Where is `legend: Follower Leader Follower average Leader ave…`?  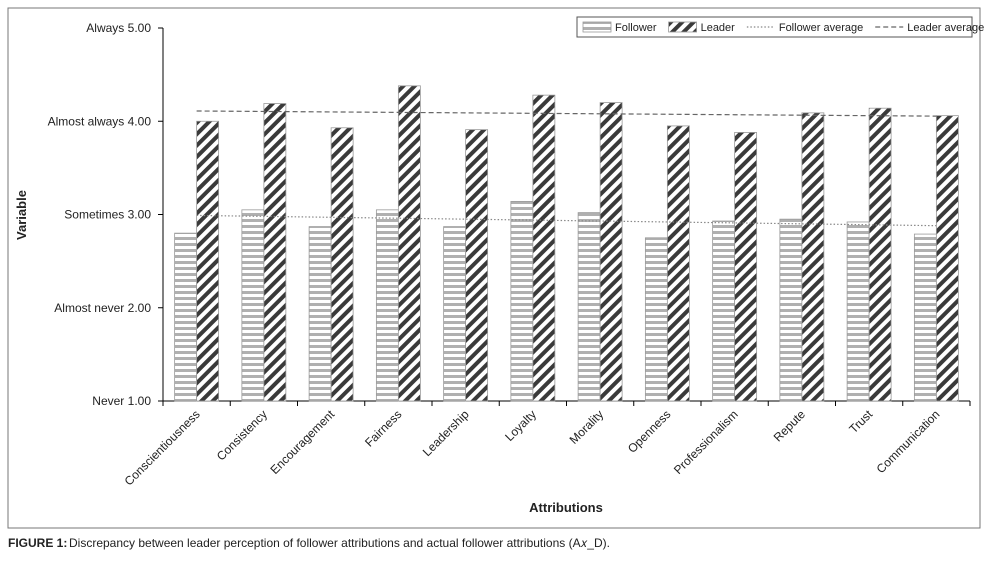
legend: Follower Leader Follower average Leader ave… is located at coordinates (780, 27).